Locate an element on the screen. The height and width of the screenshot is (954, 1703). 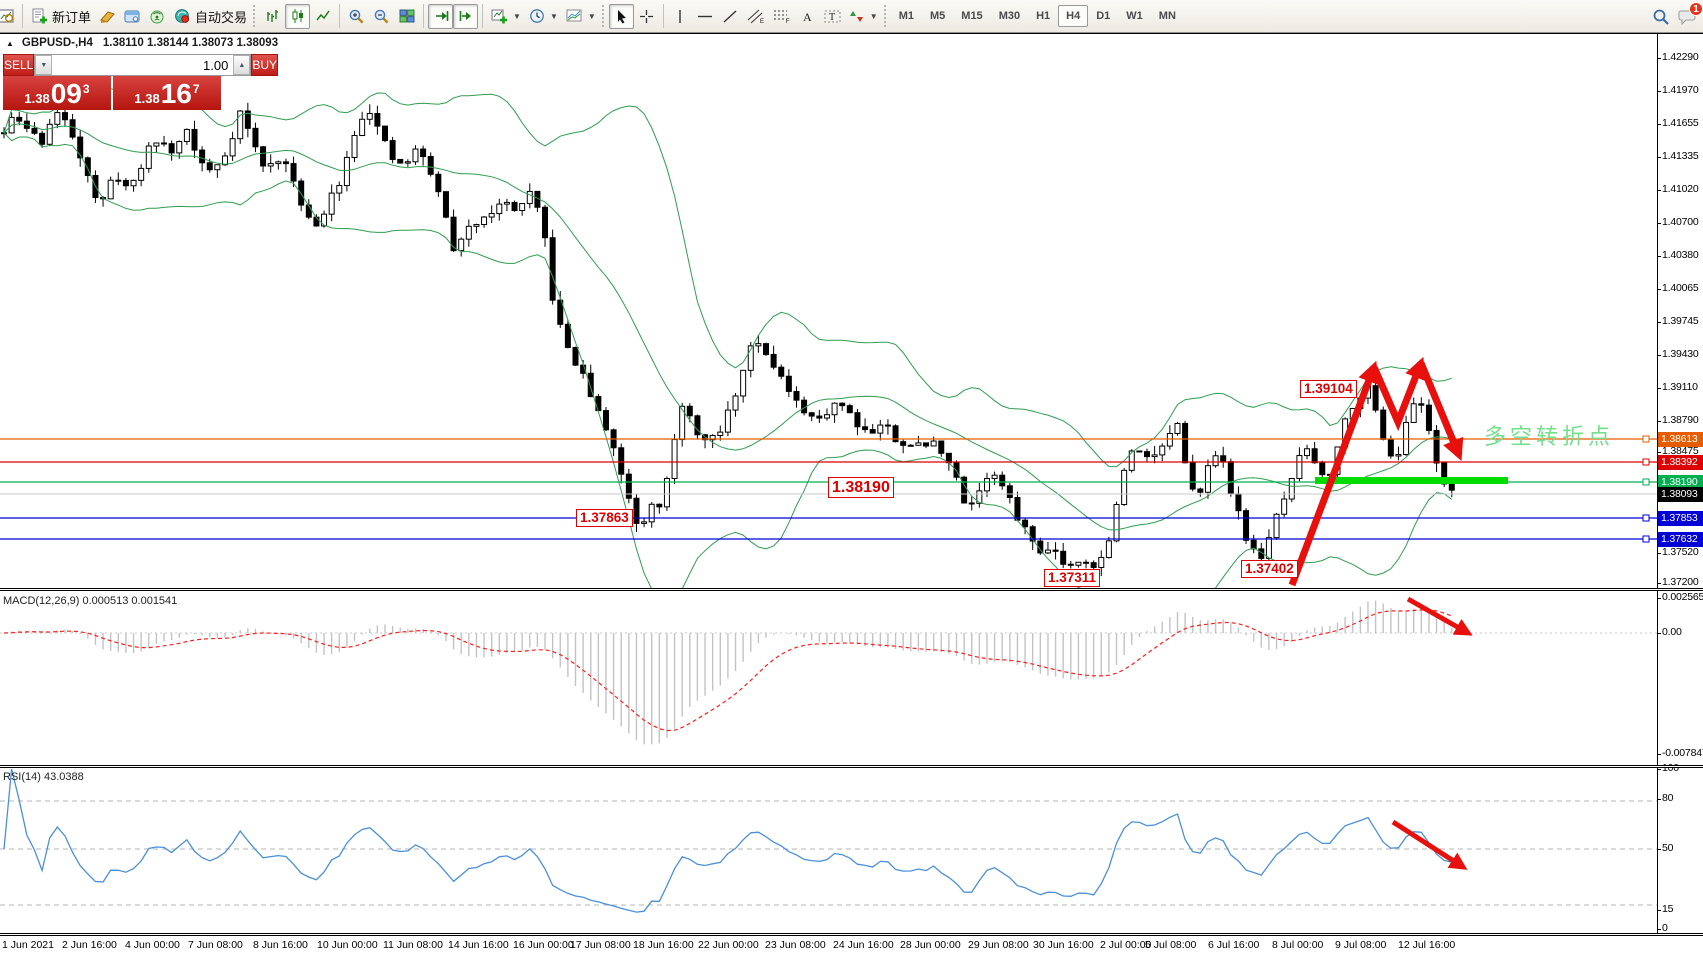
zoom-out-button is located at coordinates (381, 16).